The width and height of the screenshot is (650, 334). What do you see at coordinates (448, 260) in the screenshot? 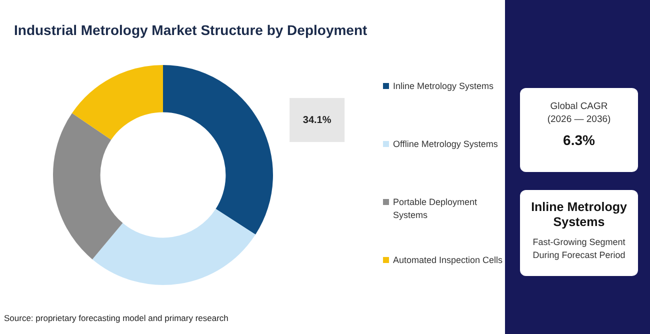
I see `legend-label: Automated Inspection Cells` at bounding box center [448, 260].